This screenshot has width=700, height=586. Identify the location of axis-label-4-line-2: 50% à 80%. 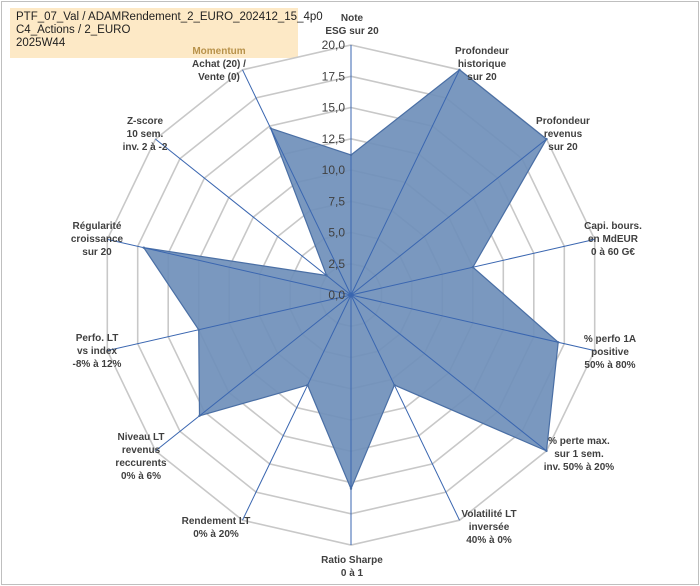
(609, 365).